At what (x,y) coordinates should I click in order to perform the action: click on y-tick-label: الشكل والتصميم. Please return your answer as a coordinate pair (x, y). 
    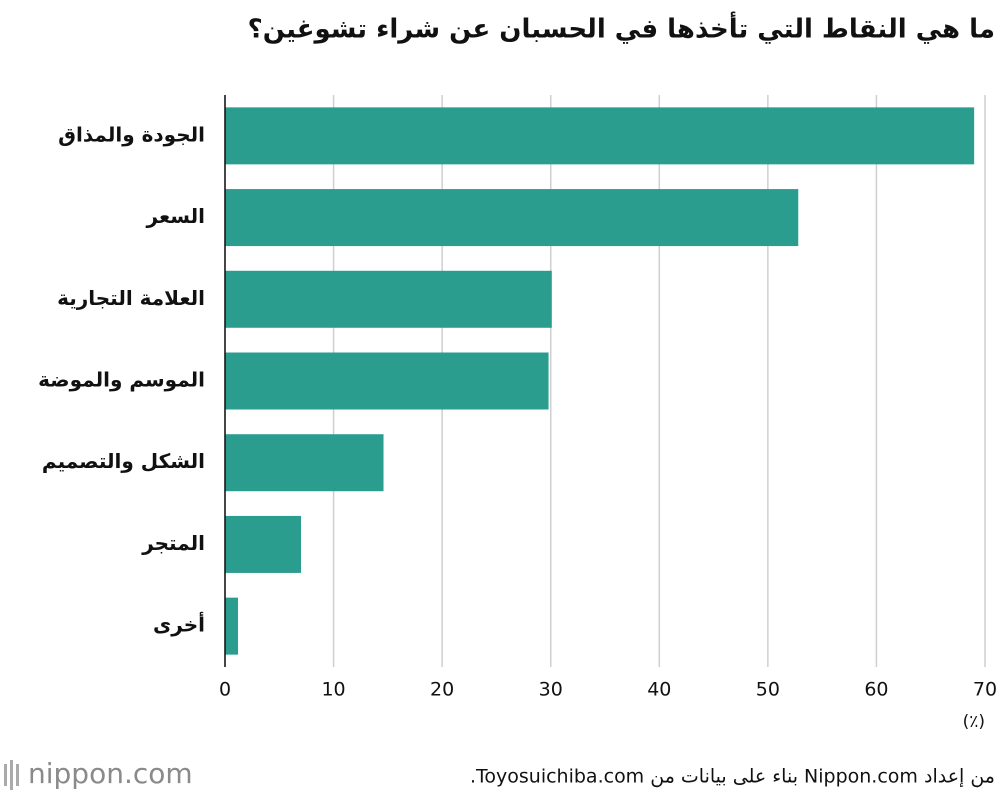
    Looking at the image, I should click on (123, 461).